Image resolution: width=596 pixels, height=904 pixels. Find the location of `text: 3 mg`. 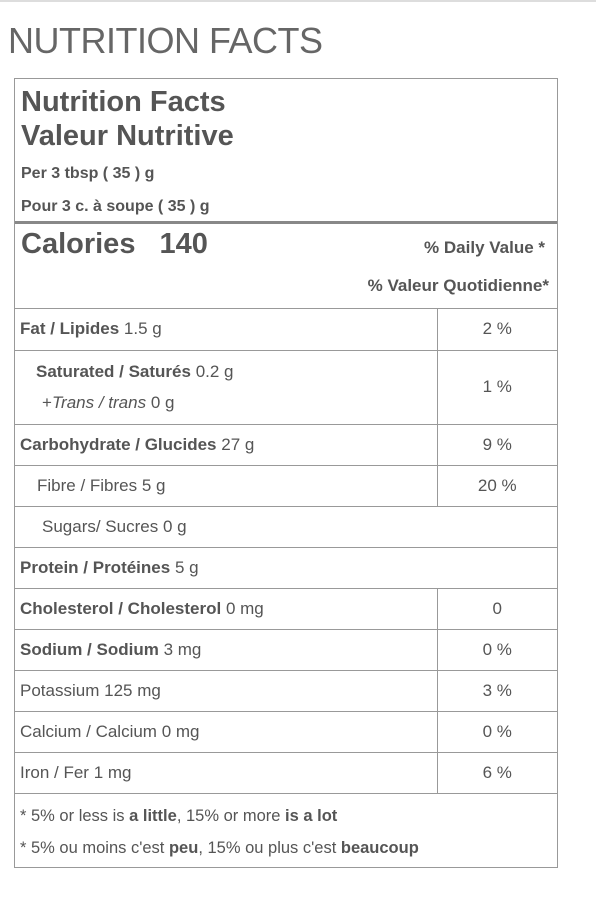

text: 3 mg is located at coordinates (182, 649).